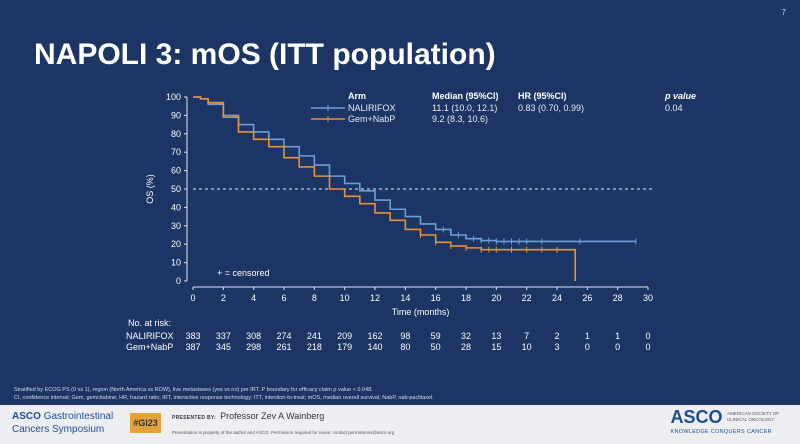 The width and height of the screenshot is (800, 444). I want to click on at-risk-value: 2, so click(556, 336).